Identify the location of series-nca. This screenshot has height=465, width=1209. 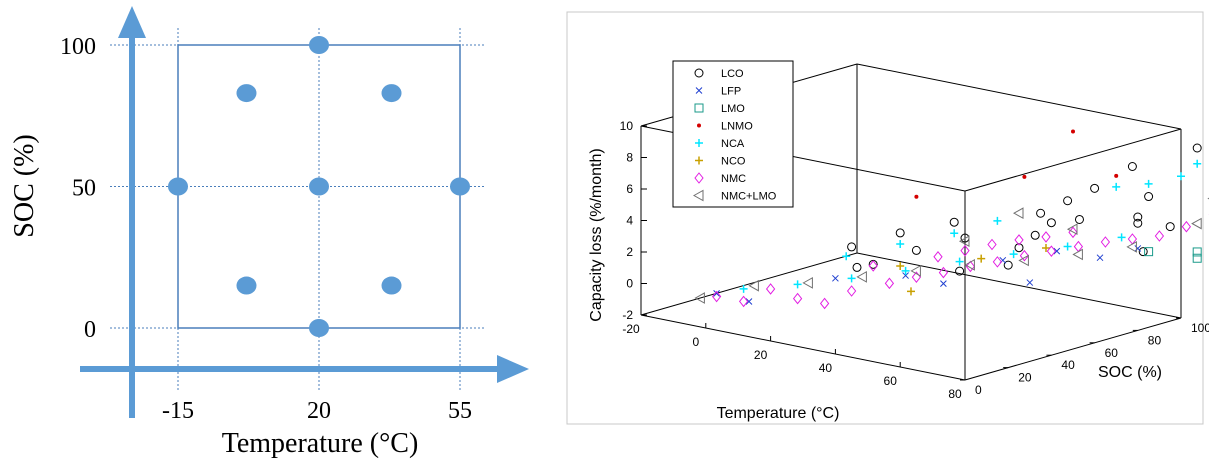
(970, 226).